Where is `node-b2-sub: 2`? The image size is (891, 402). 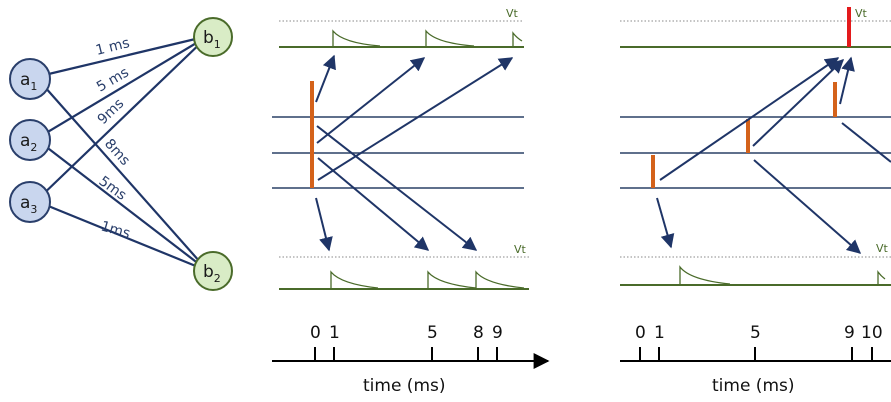 node-b2-sub: 2 is located at coordinates (217, 278).